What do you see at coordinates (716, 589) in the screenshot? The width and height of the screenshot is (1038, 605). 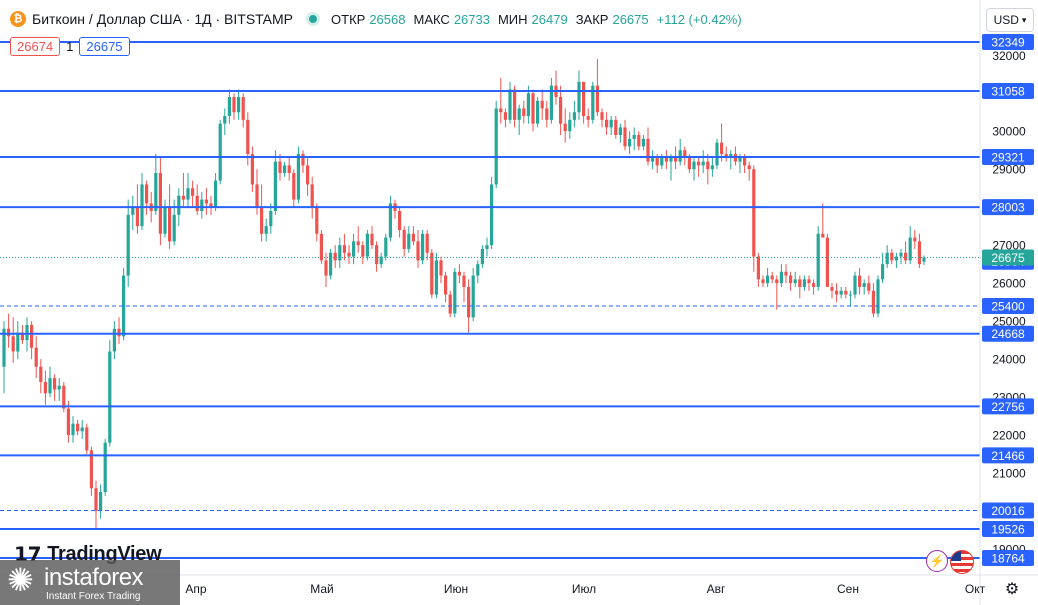 I see `x-tick-label: Авг` at bounding box center [716, 589].